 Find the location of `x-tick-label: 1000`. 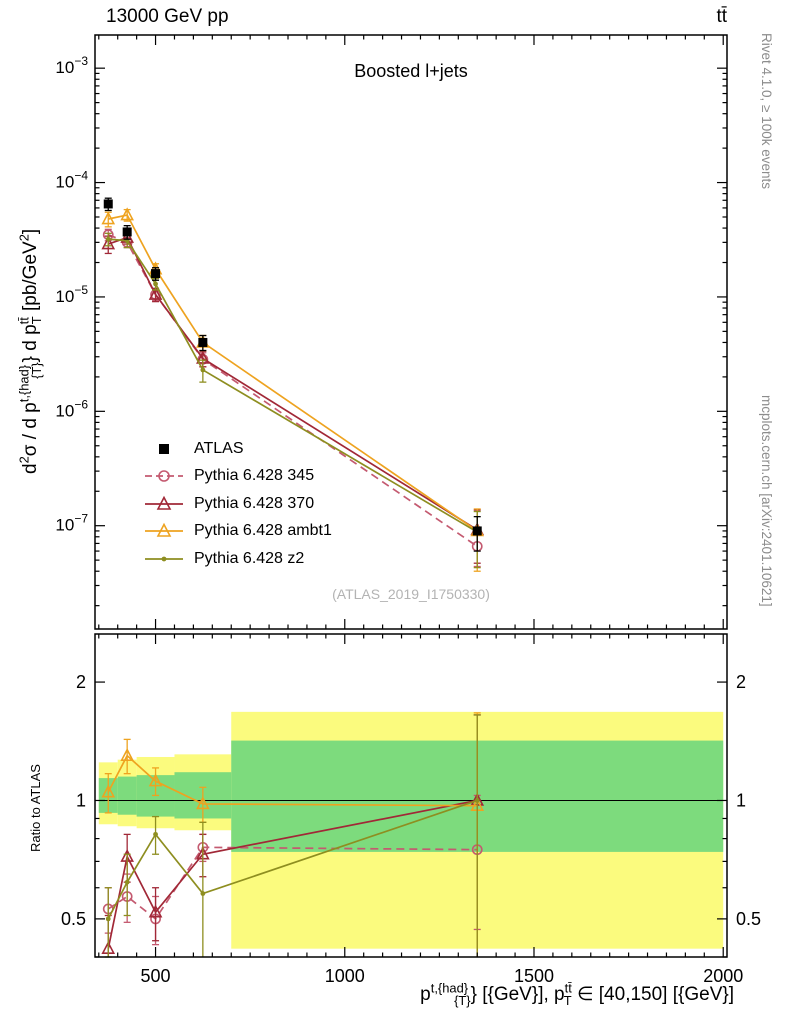

x-tick-label: 1000 is located at coordinates (345, 976).